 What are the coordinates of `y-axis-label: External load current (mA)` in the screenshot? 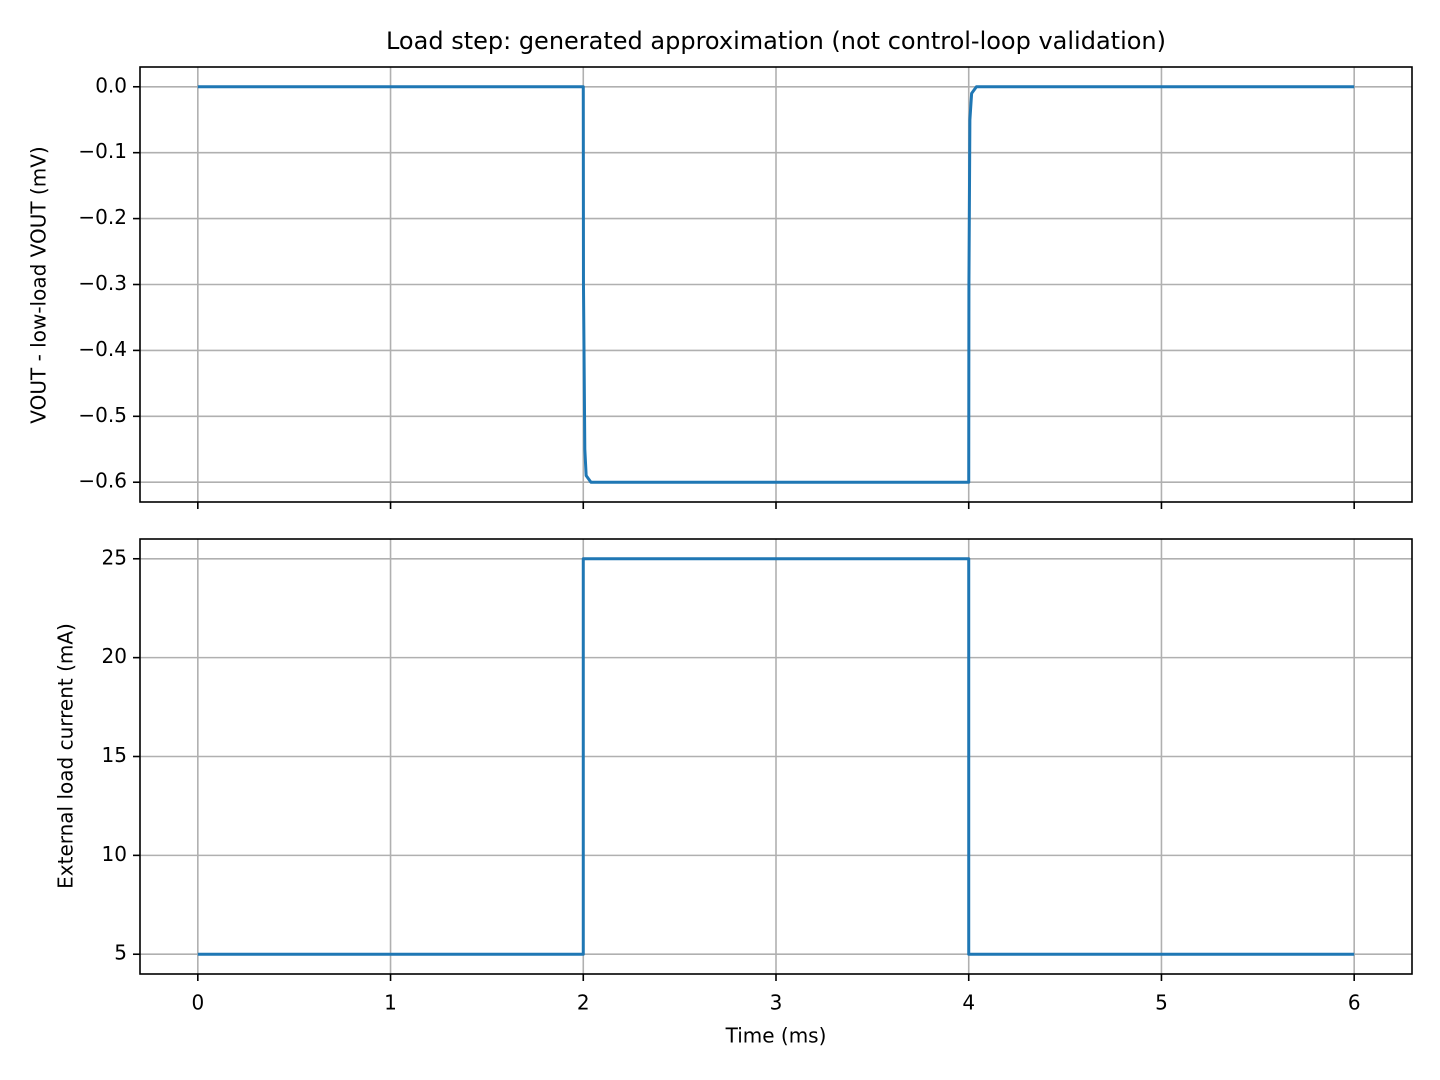 It's located at (66, 756).